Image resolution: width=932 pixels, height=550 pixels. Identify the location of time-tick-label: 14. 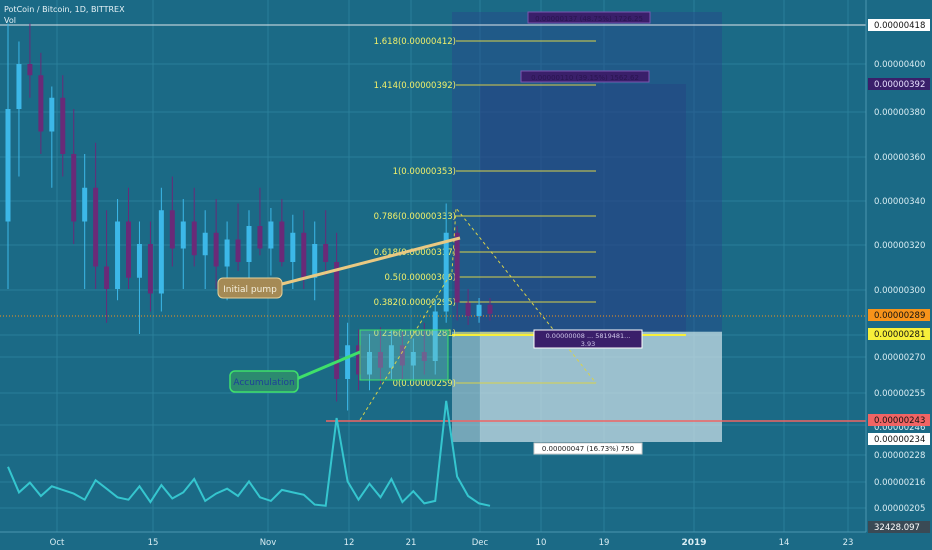
(784, 543).